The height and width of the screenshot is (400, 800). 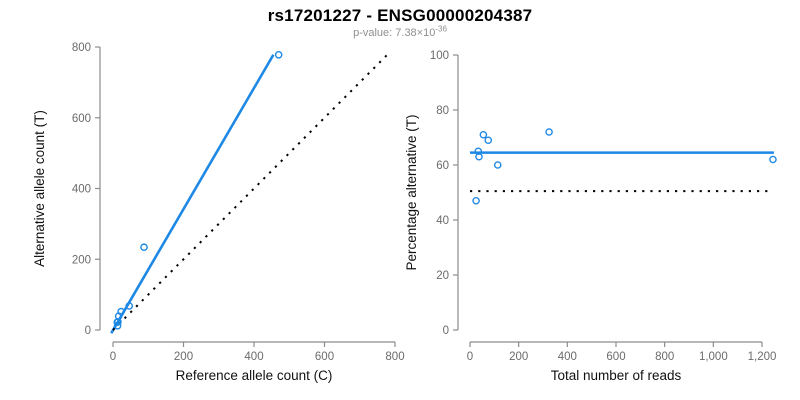 I want to click on y-axis-title: Percentage alternative (T), so click(x=411, y=192).